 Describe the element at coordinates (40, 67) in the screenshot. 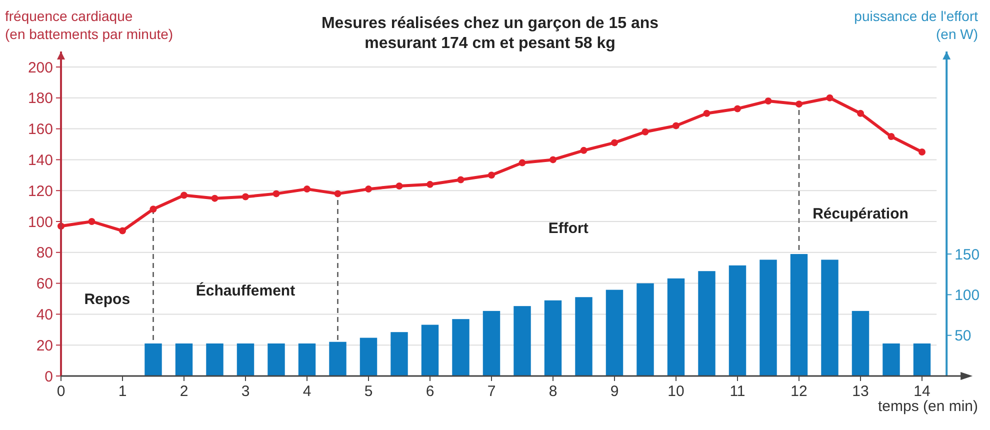

I see `y-tick-label: 200` at that location.